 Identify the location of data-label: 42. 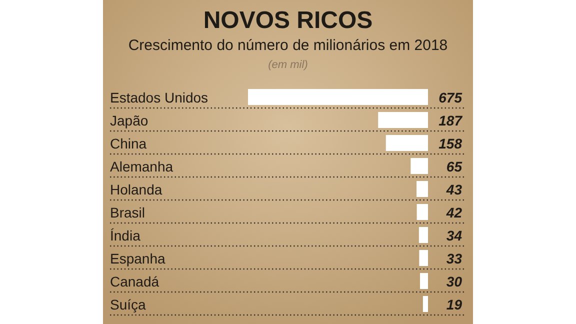
(453, 212).